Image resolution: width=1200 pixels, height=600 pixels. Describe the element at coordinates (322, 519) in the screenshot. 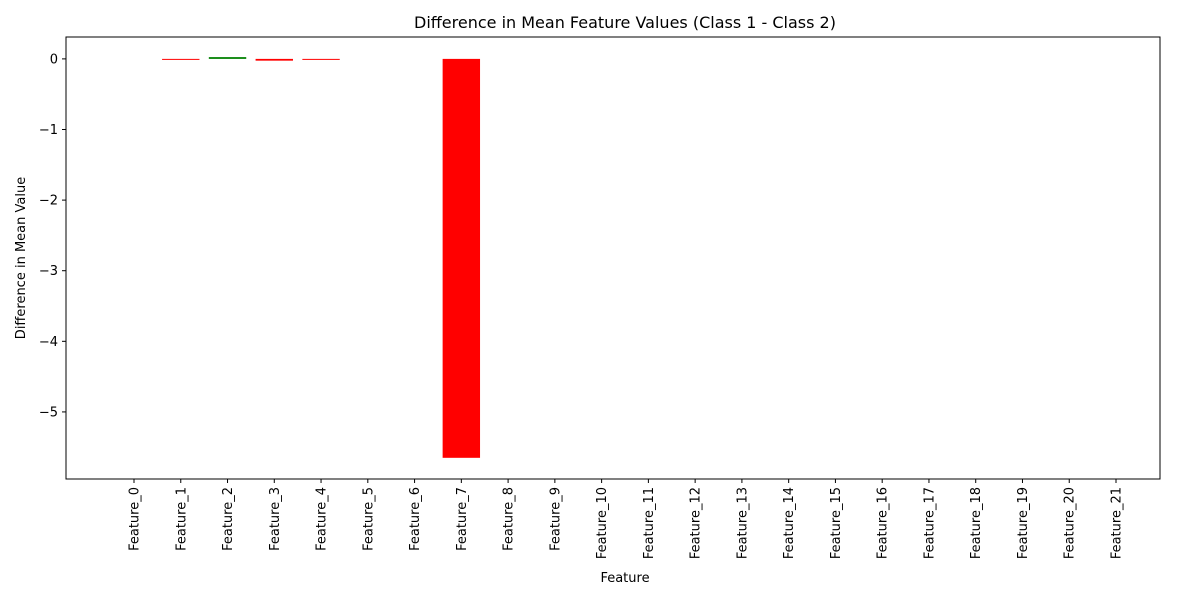

I see `x-tick-label: Feature_4` at that location.